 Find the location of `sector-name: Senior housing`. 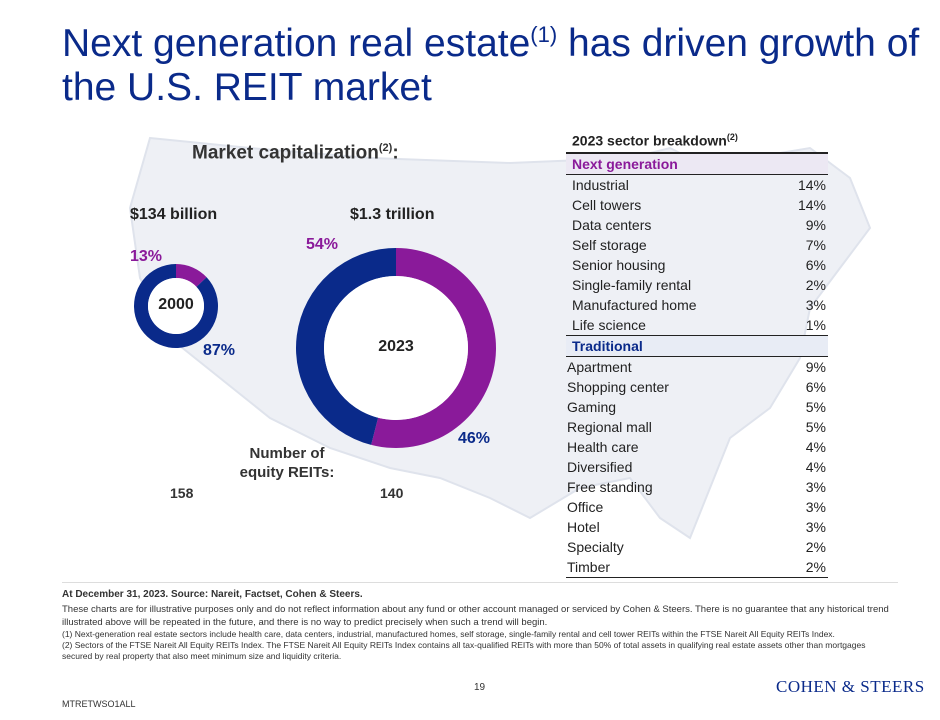

sector-name: Senior housing is located at coordinates (619, 264).